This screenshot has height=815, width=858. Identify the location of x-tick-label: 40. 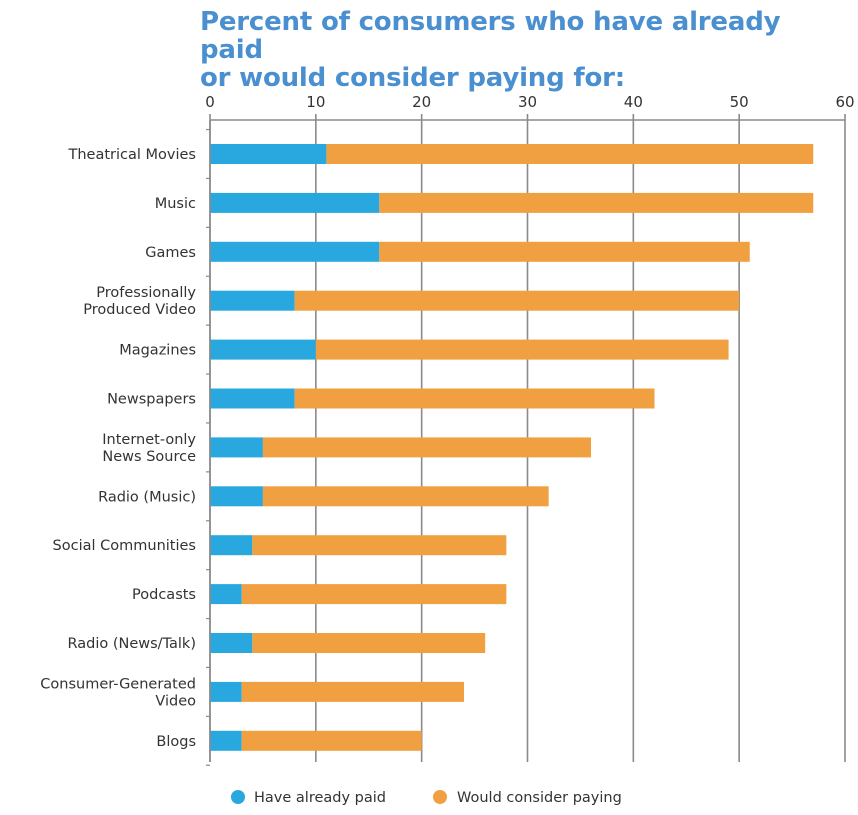
(633, 102).